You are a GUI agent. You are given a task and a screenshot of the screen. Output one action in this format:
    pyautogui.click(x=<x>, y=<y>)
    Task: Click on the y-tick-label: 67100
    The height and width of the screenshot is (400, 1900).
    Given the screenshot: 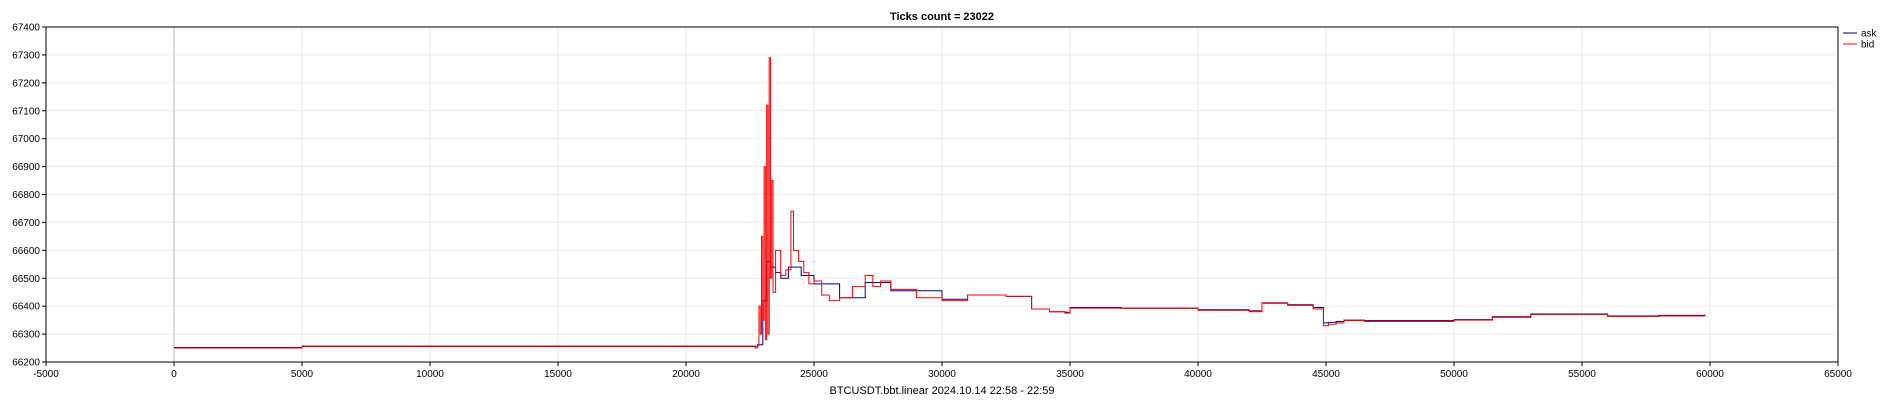 What is the action you would take?
    pyautogui.click(x=26, y=111)
    